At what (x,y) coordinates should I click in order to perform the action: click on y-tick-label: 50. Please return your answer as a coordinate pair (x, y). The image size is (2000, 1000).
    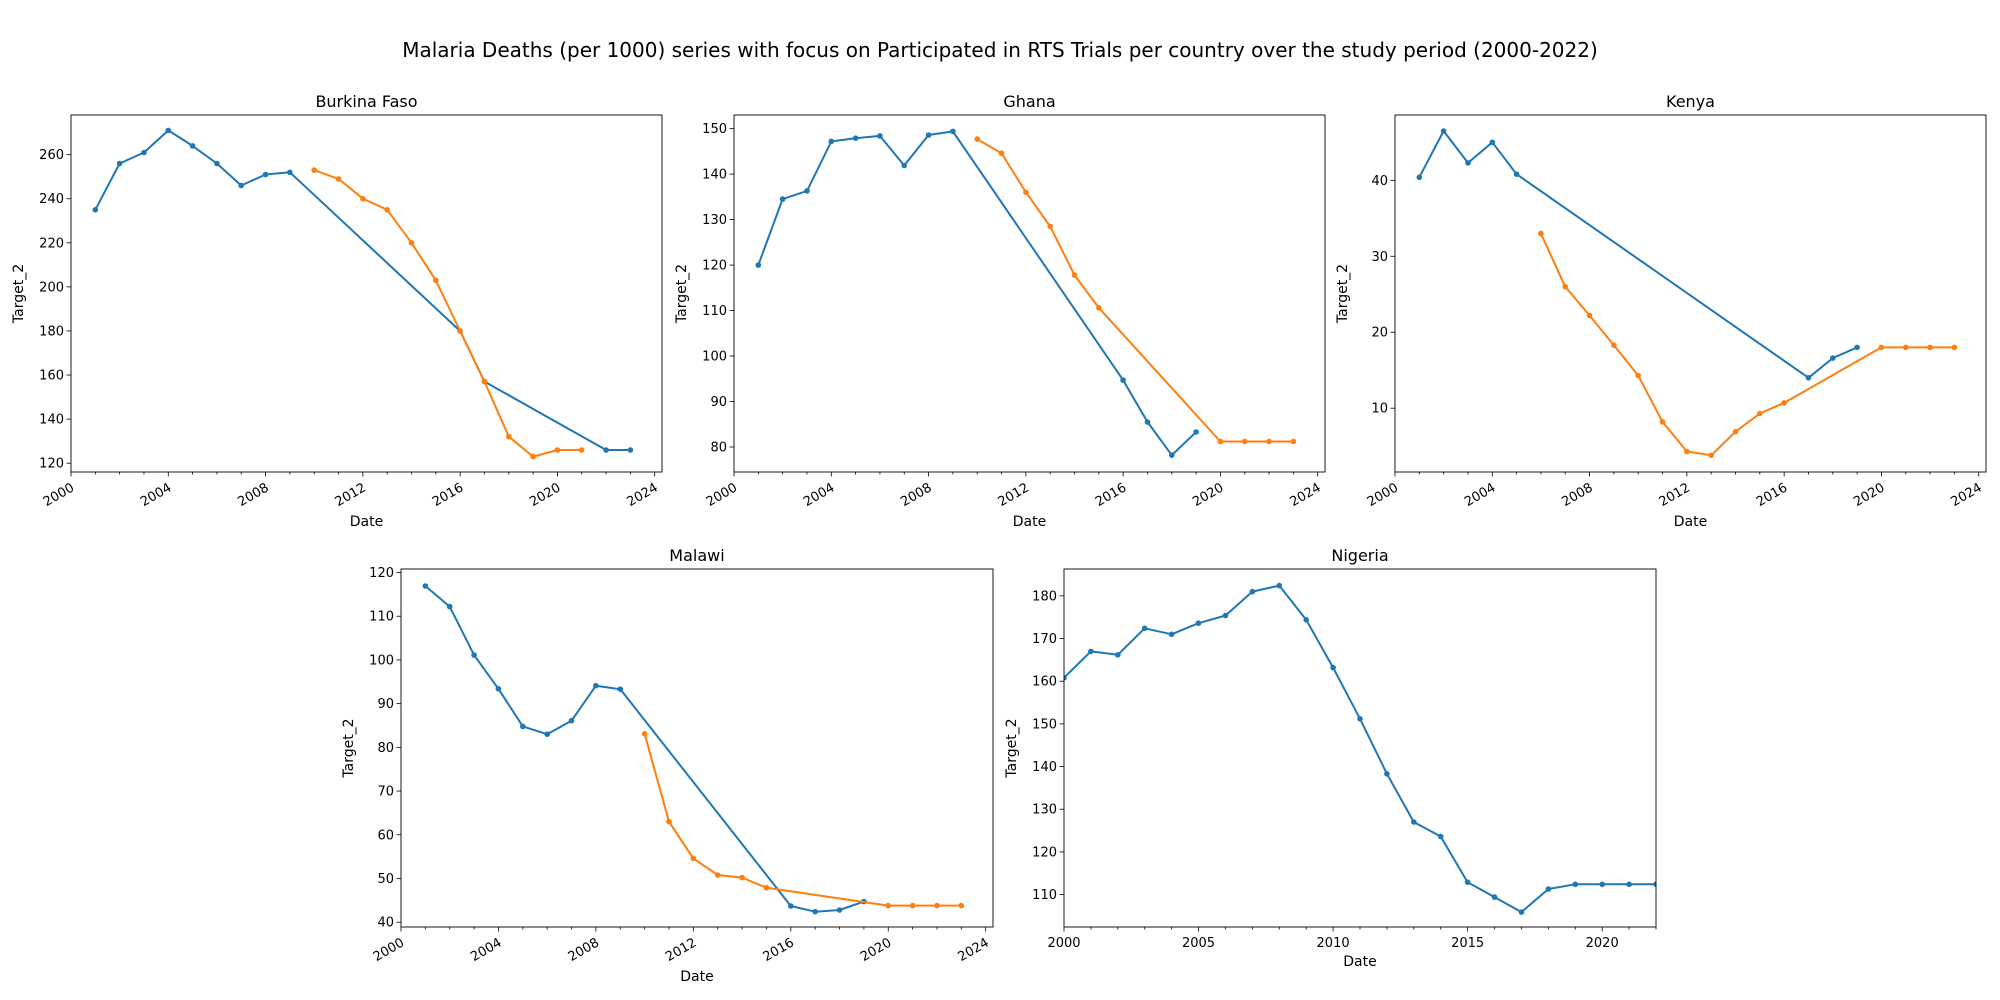
    Looking at the image, I should click on (385, 879).